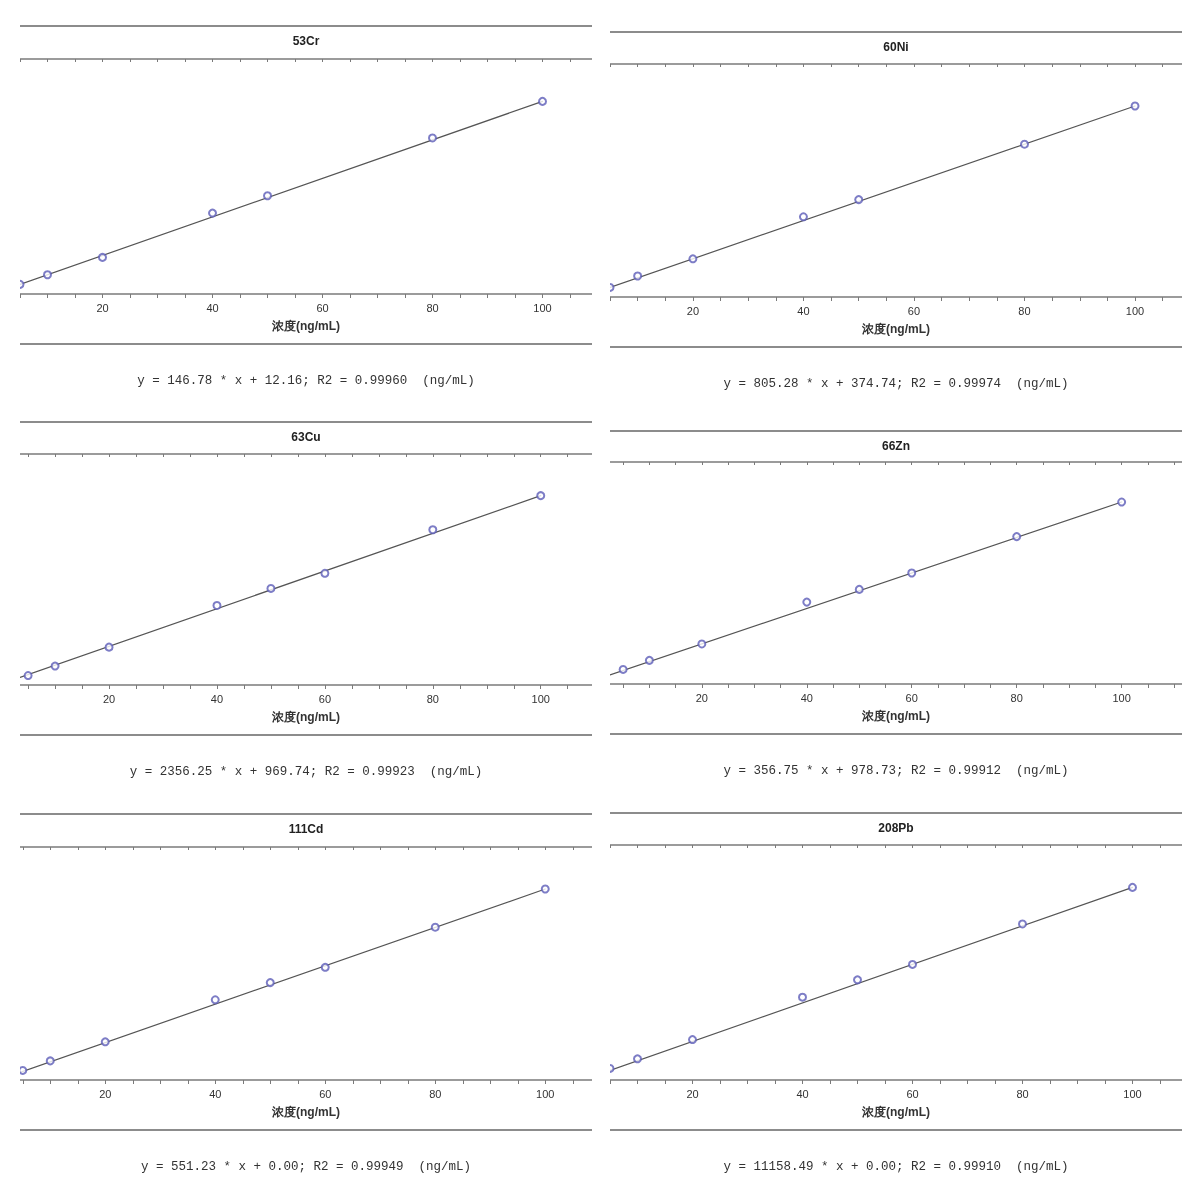  I want to click on chart-title: 63Cu, so click(306, 437).